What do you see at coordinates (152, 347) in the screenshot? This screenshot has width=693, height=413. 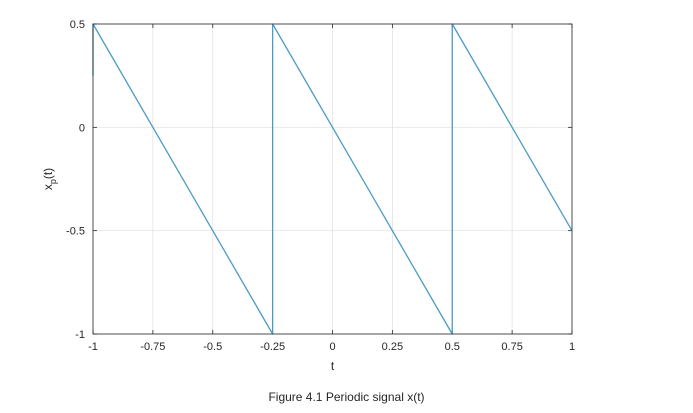 I see `x-tick-label: -0.75` at bounding box center [152, 347].